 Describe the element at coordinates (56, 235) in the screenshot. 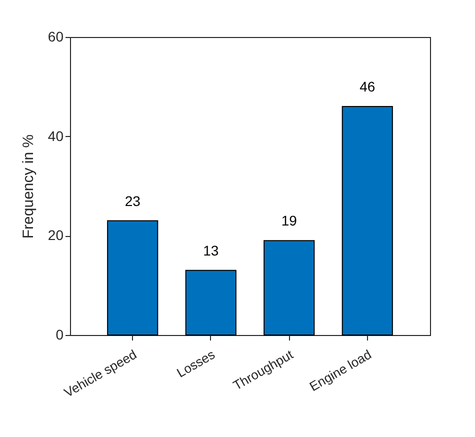

I see `y-tick-label: 20` at that location.